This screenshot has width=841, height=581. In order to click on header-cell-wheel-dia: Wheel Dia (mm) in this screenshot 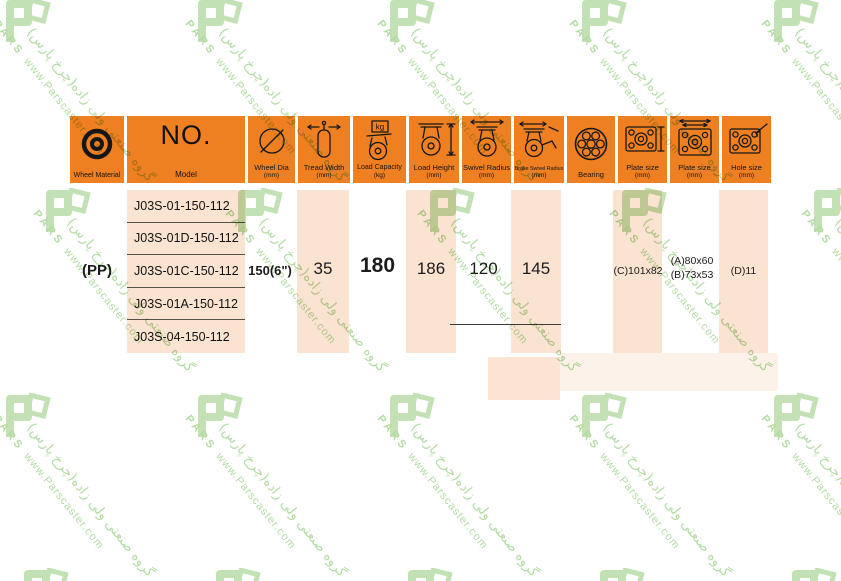, I will do `click(271, 149)`.